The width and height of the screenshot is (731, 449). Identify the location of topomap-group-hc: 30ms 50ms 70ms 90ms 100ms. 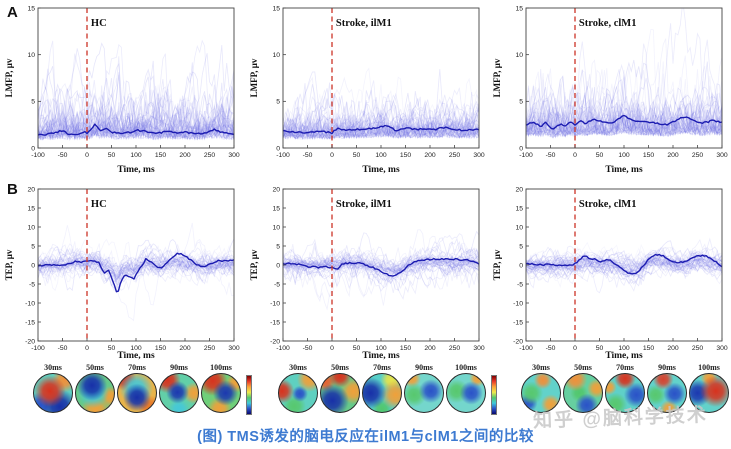
(126, 394).